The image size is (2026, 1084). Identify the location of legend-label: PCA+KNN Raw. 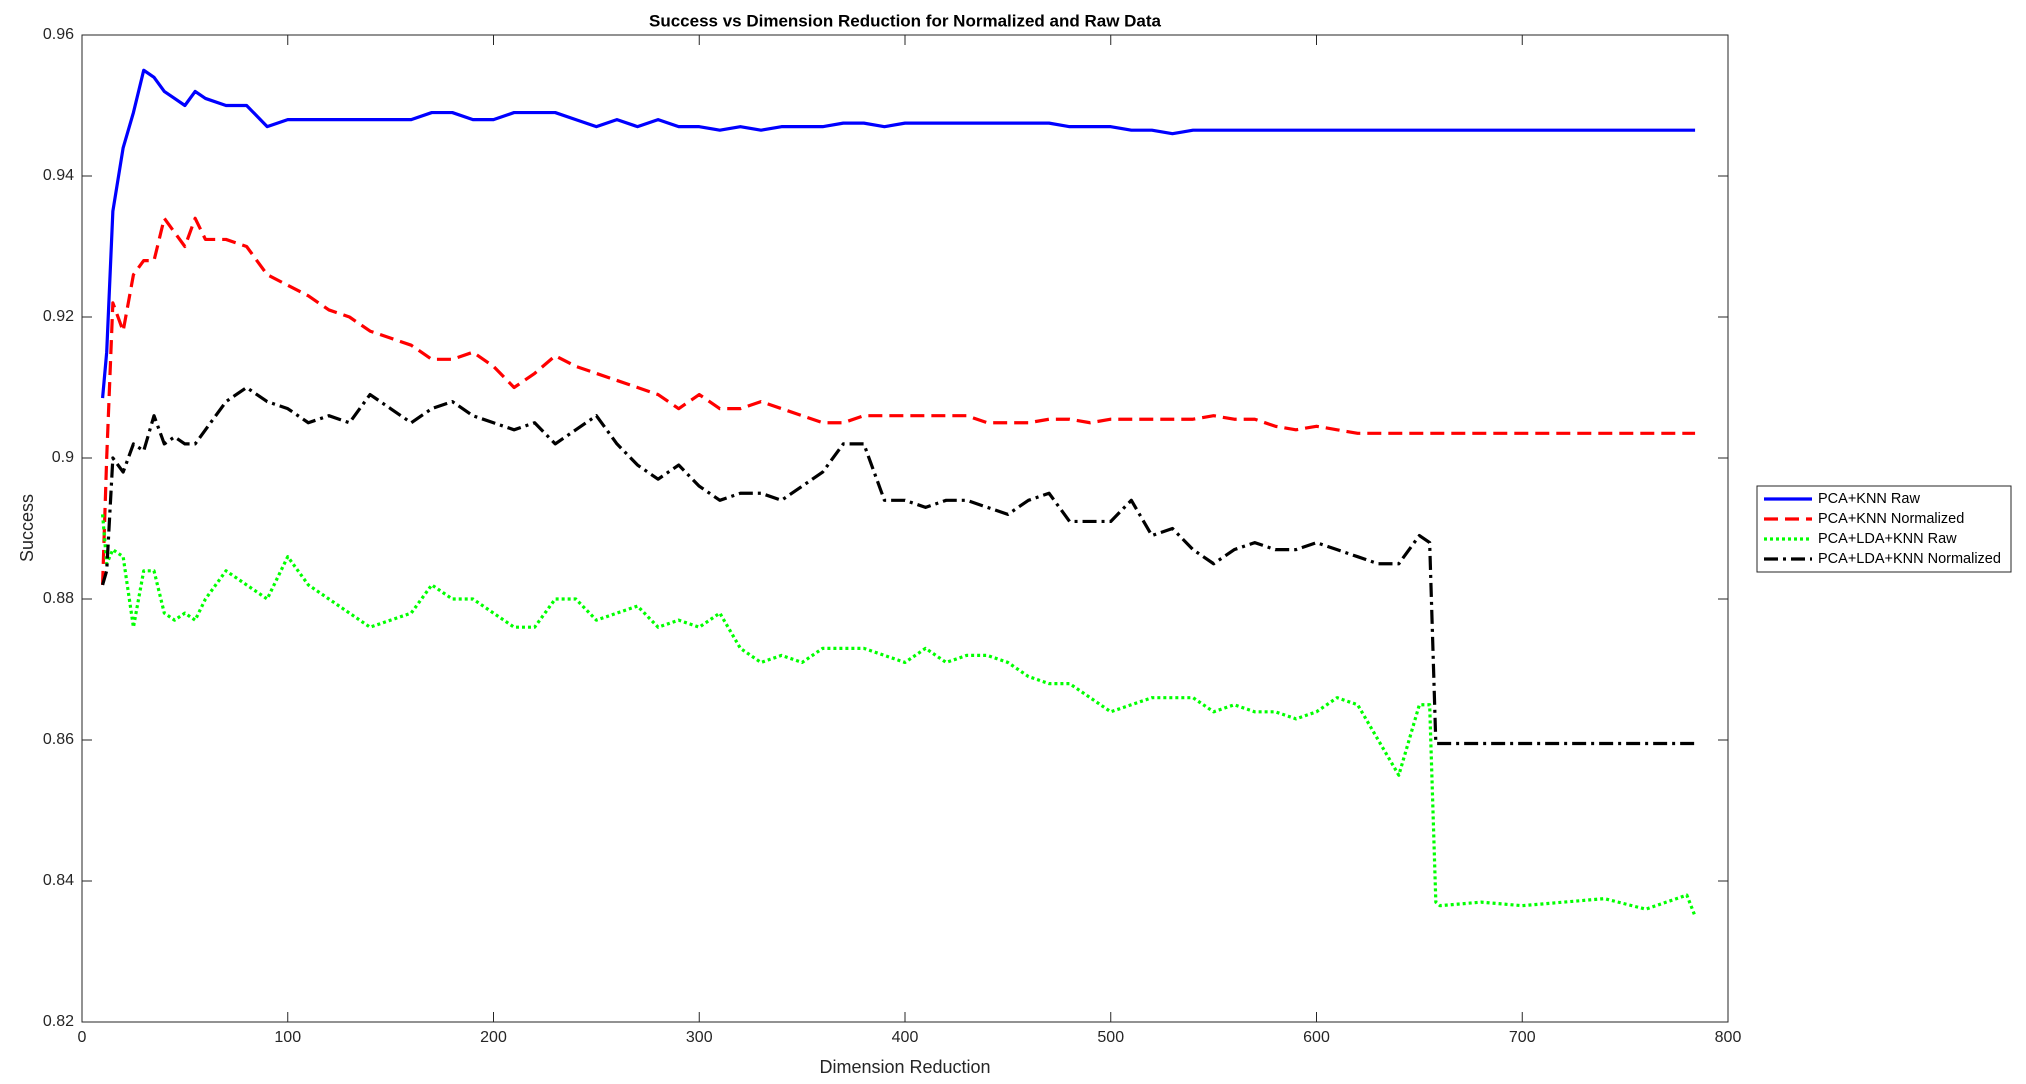
(1869, 499).